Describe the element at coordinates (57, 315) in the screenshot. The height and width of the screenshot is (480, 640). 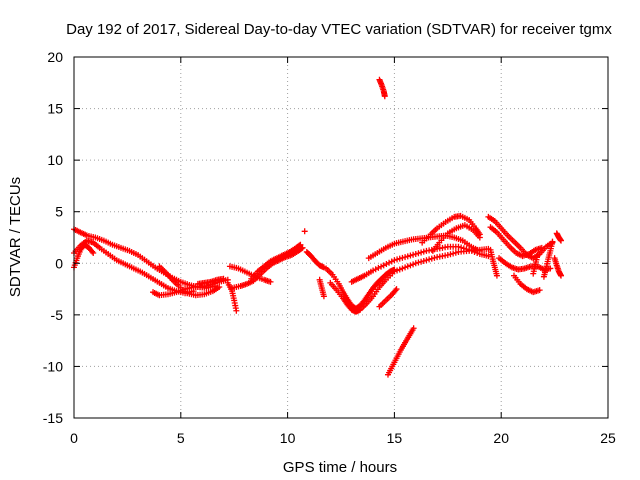
I see `y-tick-label: -5` at that location.